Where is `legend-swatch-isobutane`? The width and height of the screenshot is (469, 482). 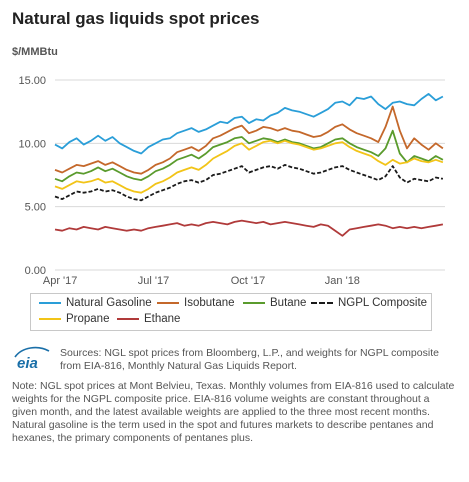
legend-swatch-isobutane is located at coordinates (168, 303).